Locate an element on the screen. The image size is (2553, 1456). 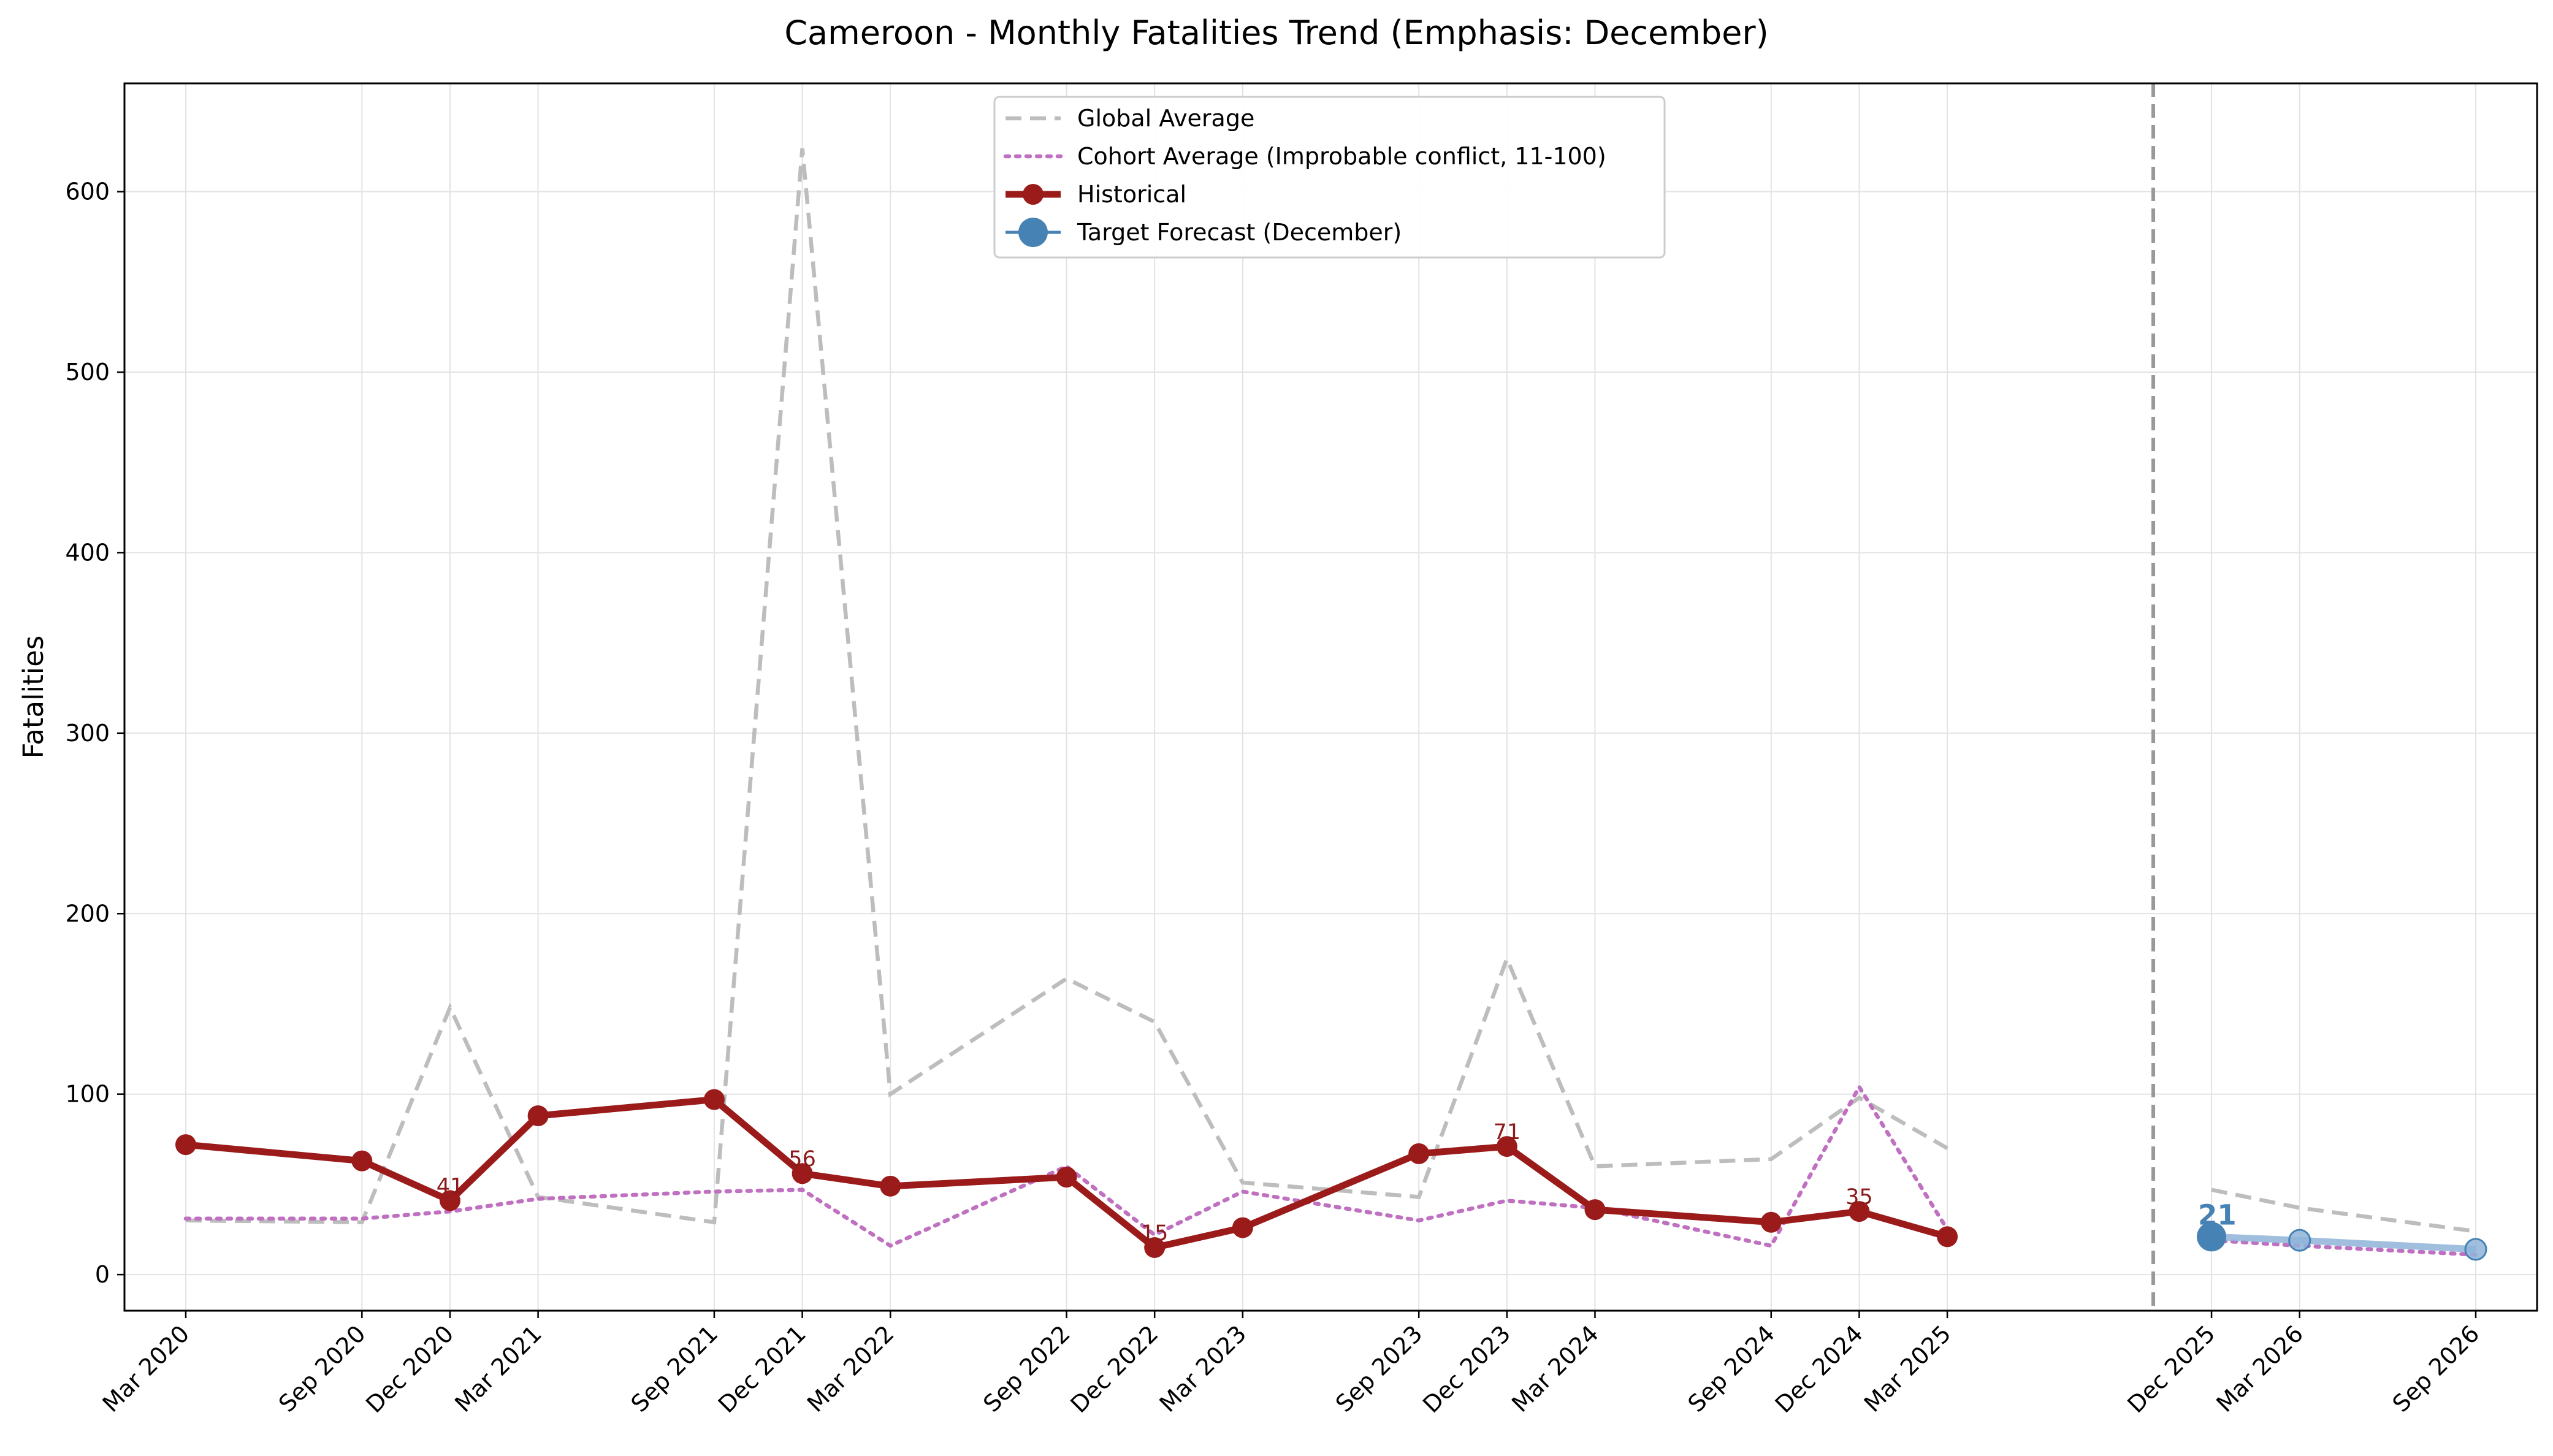
y-tick-label: 200 is located at coordinates (87, 913).